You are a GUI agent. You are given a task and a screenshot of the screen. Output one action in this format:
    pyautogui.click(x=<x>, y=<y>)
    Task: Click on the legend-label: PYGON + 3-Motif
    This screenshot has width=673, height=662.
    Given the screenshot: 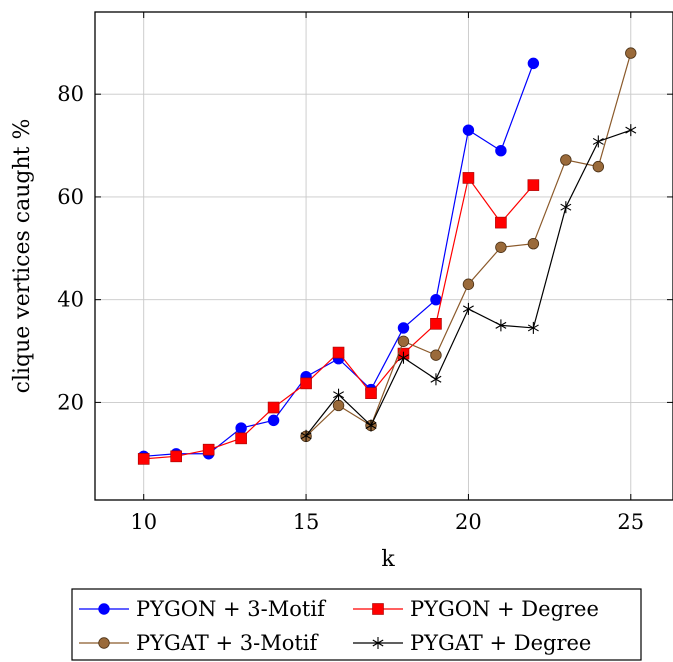 What is the action you would take?
    pyautogui.click(x=231, y=609)
    